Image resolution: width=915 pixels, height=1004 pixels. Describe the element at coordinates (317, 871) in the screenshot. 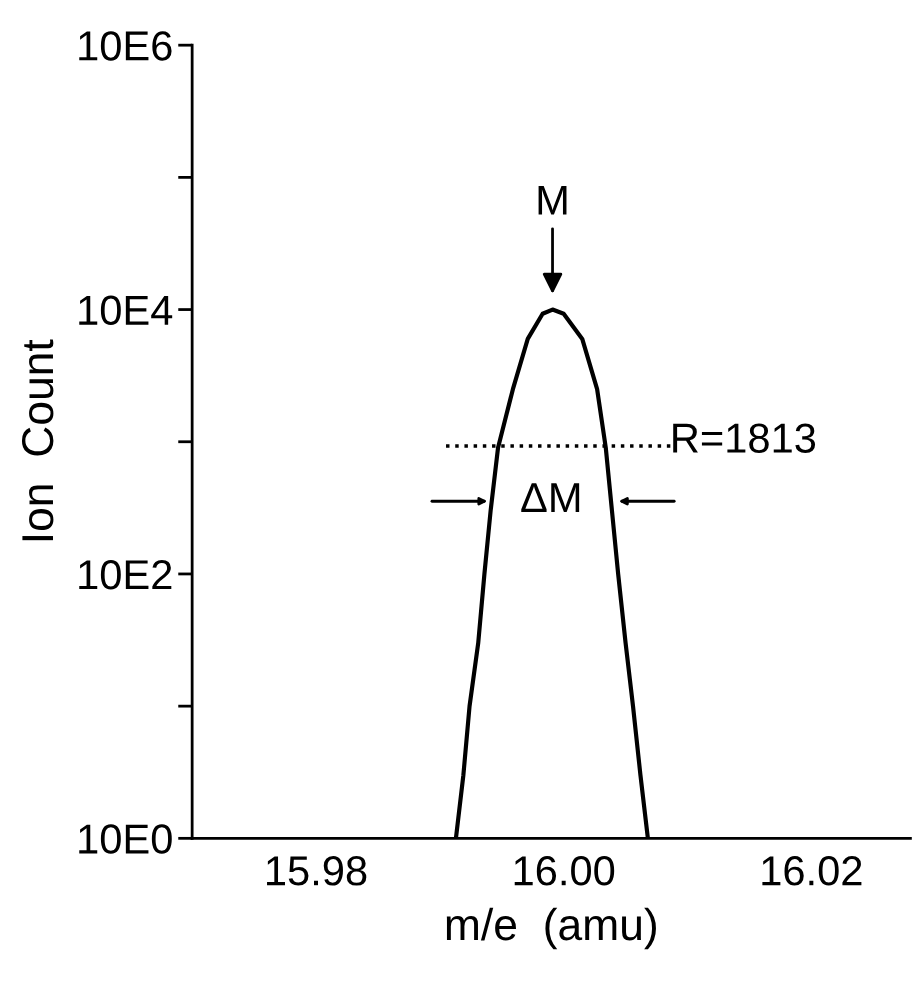

I see `x-tick-label: 15.98` at that location.